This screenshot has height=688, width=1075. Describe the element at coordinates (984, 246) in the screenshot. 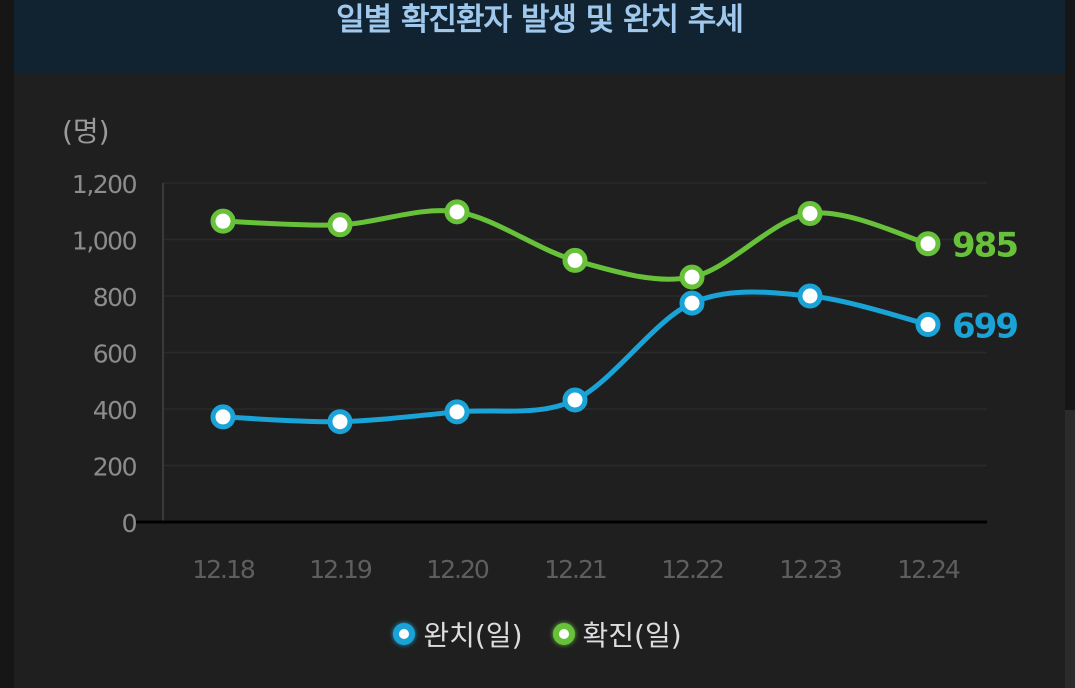

I see `end-value-label-confirmed: 985` at that location.